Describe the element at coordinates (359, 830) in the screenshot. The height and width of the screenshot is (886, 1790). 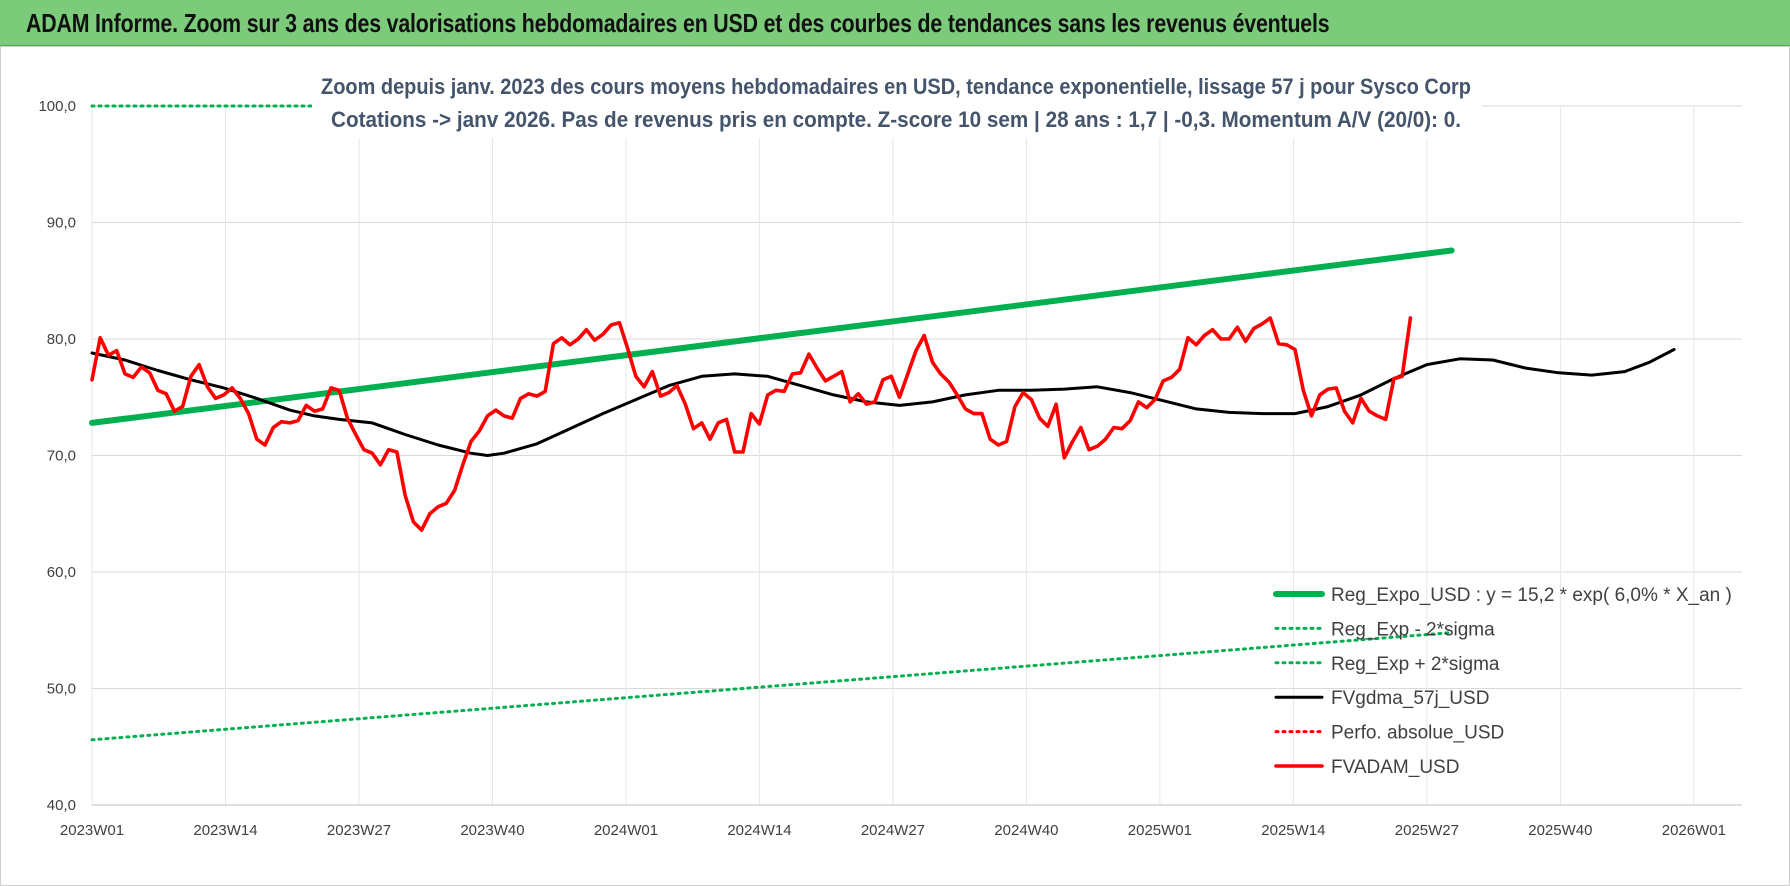
I see `x-tick-label: 2023W27` at that location.